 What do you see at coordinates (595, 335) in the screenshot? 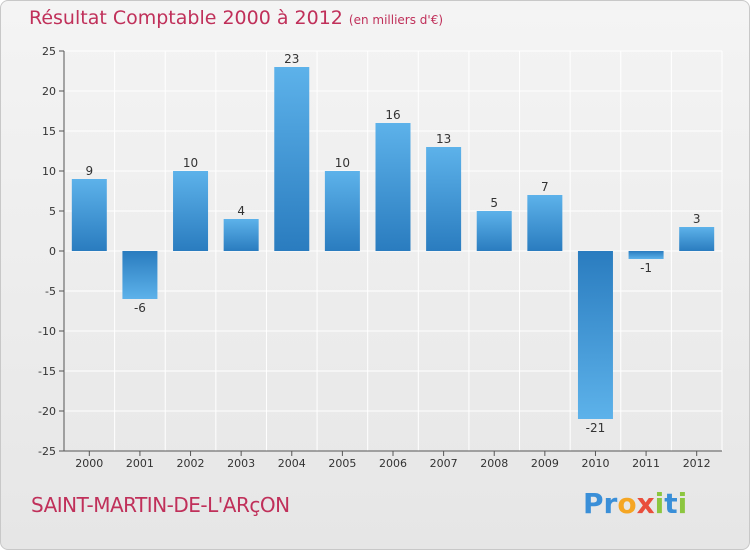
I see `bar-2010` at bounding box center [595, 335].